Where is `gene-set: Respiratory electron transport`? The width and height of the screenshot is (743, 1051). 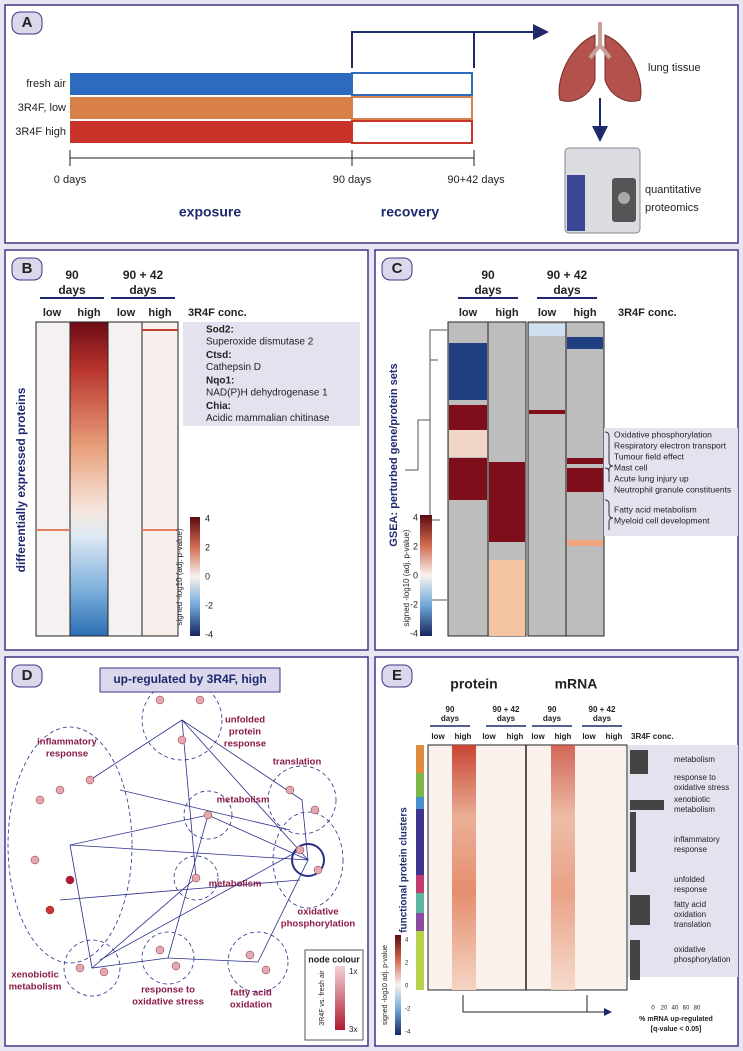
gene-set: Respiratory electron transport is located at coordinates (670, 445).